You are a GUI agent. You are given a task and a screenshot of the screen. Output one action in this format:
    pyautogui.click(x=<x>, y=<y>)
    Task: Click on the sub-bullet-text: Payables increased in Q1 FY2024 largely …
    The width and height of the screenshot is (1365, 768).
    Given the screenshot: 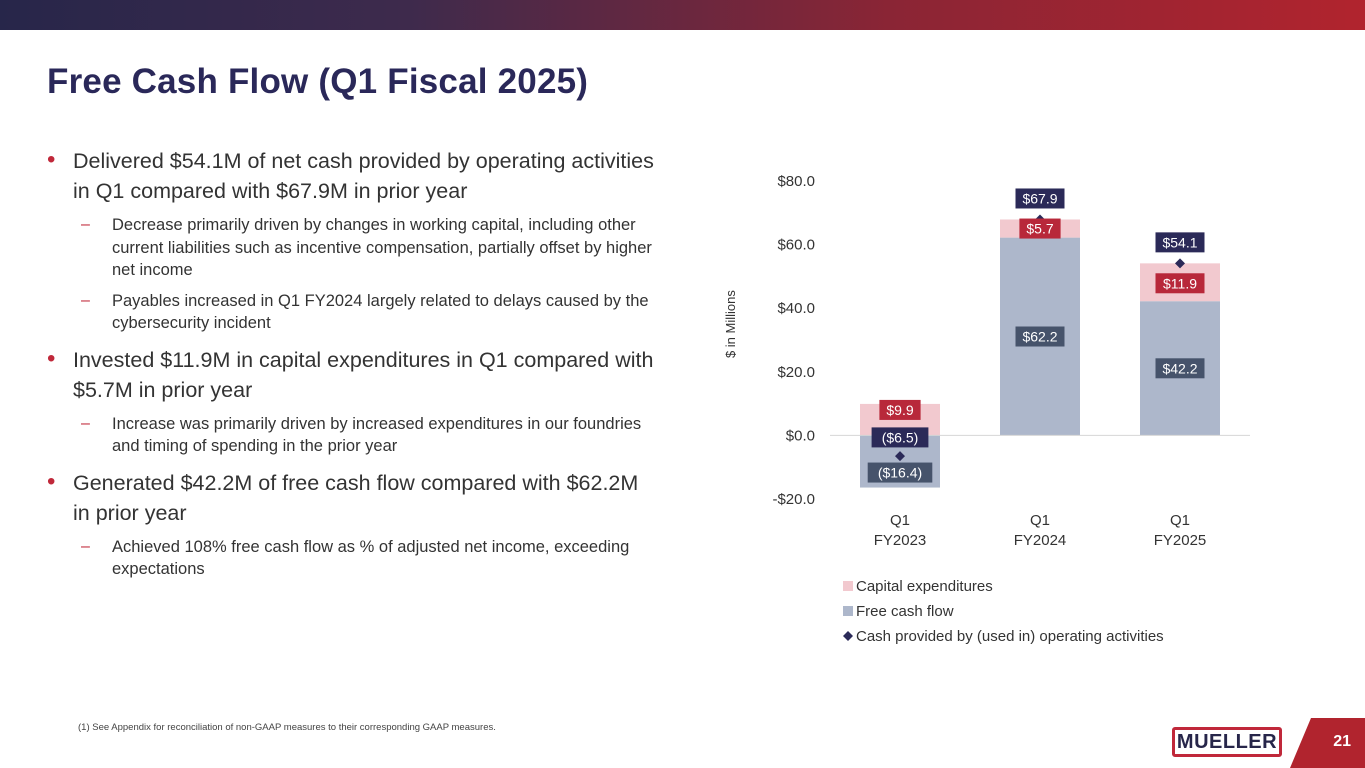 What is the action you would take?
    pyautogui.click(x=380, y=312)
    